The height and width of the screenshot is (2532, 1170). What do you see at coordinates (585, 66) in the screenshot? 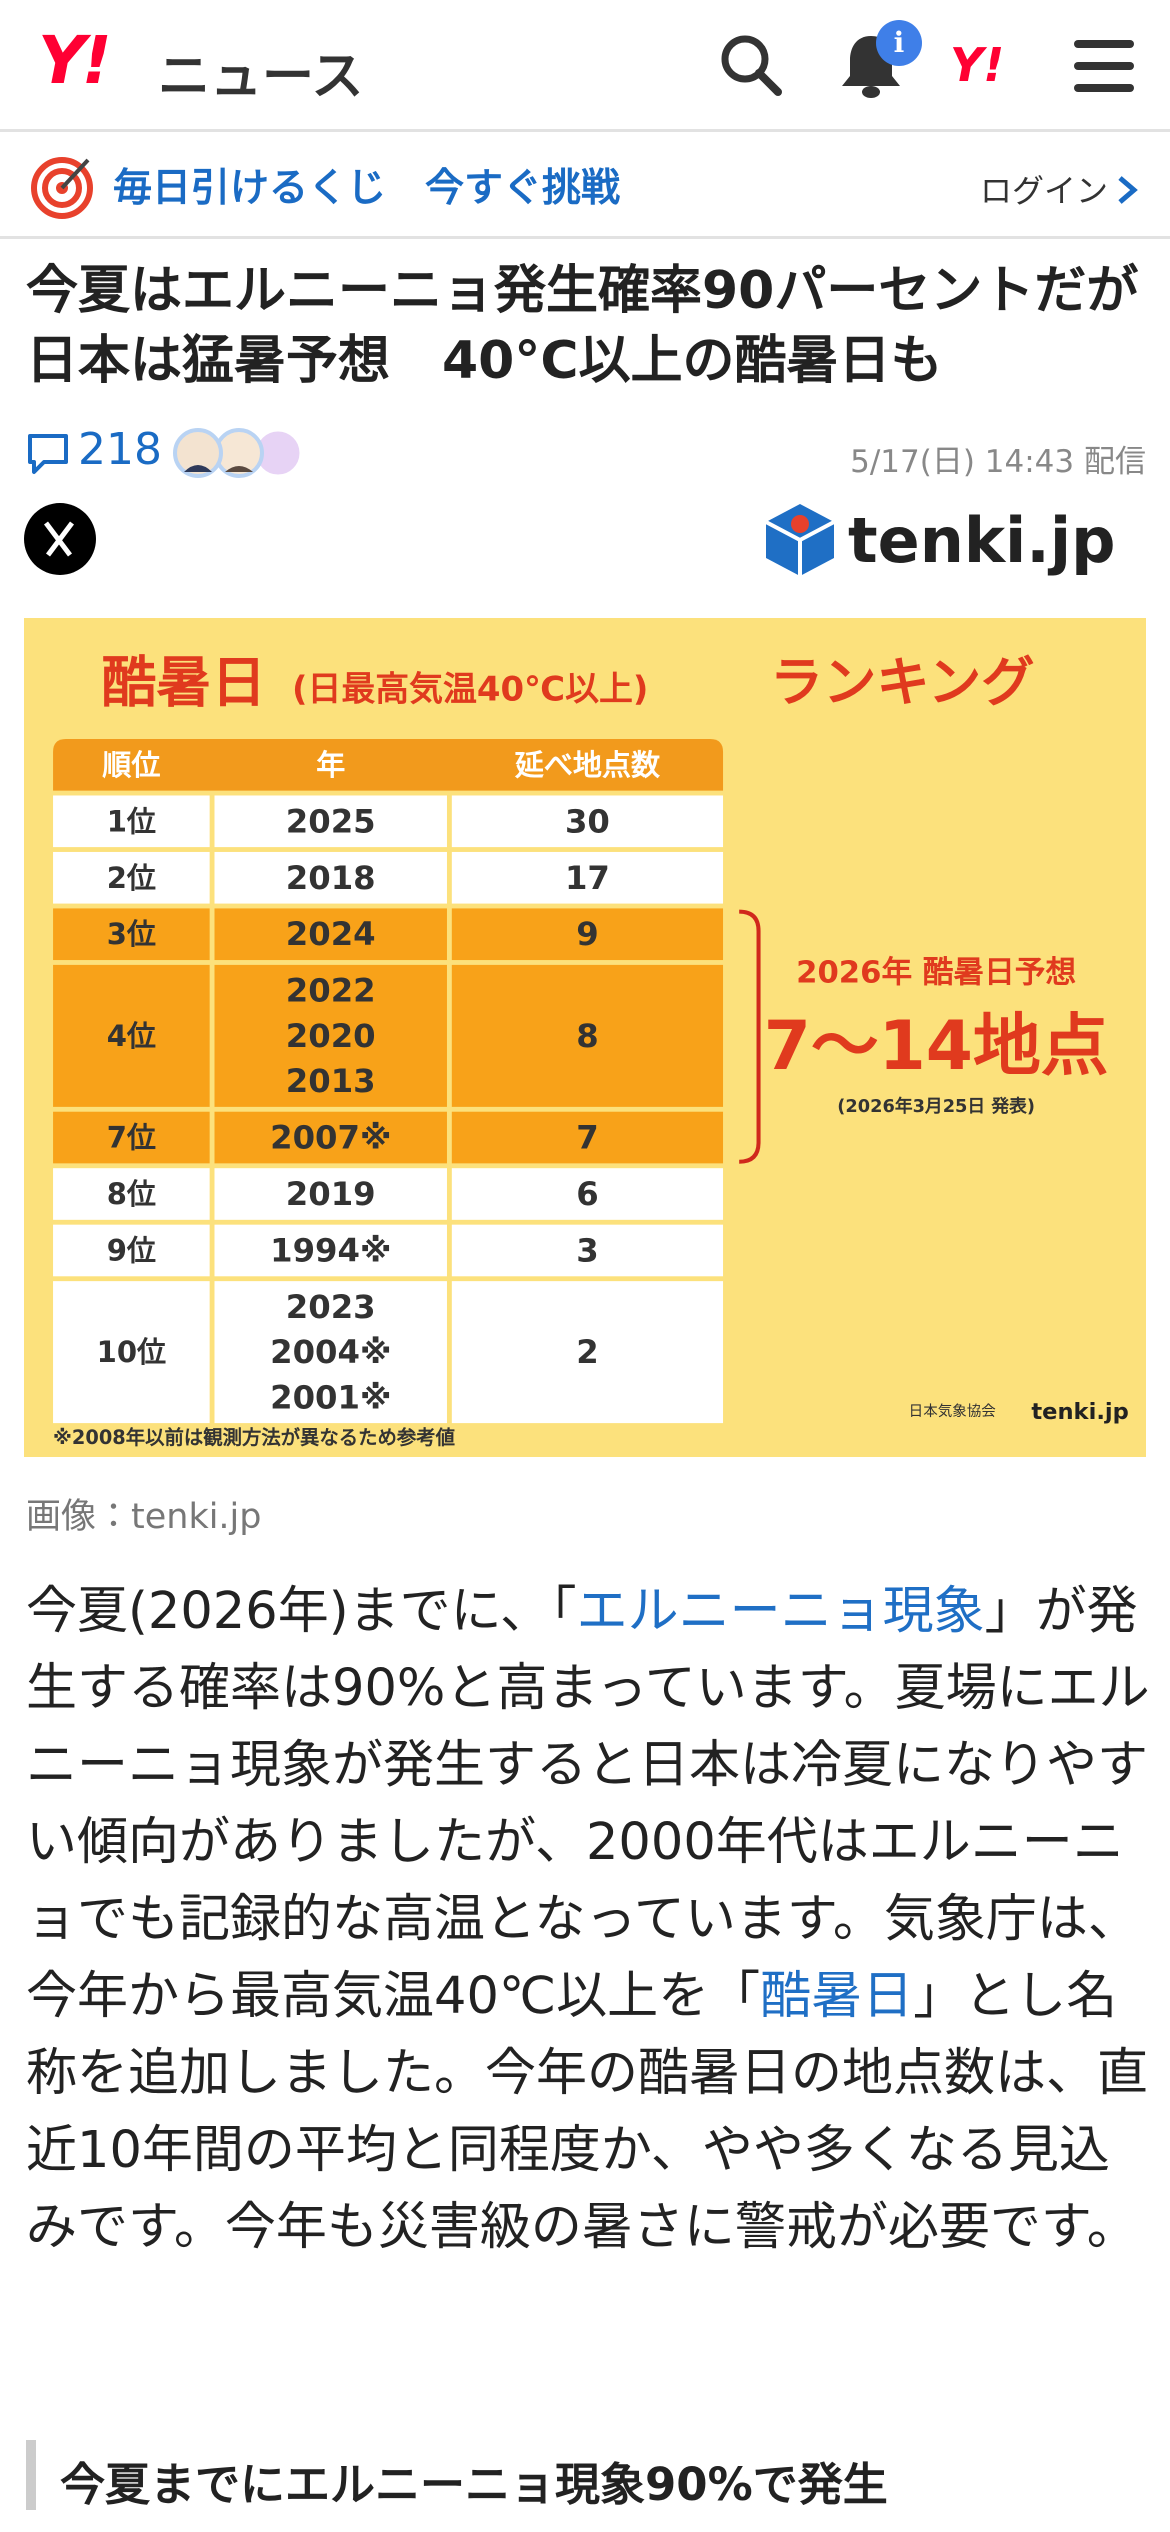
I see `header: Y! ニュース i Y!` at bounding box center [585, 66].